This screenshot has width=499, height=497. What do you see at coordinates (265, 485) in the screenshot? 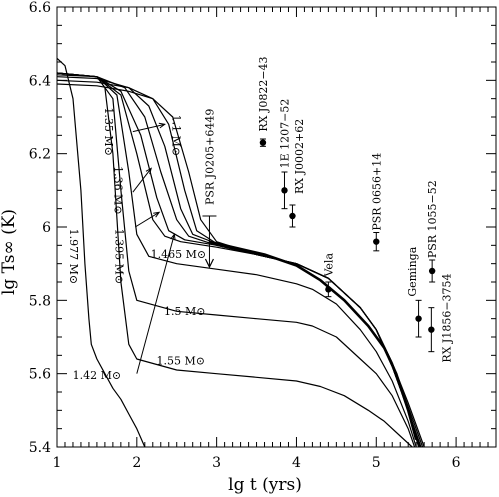
I see `x-axis-label: lg t (yrs)` at bounding box center [265, 485].